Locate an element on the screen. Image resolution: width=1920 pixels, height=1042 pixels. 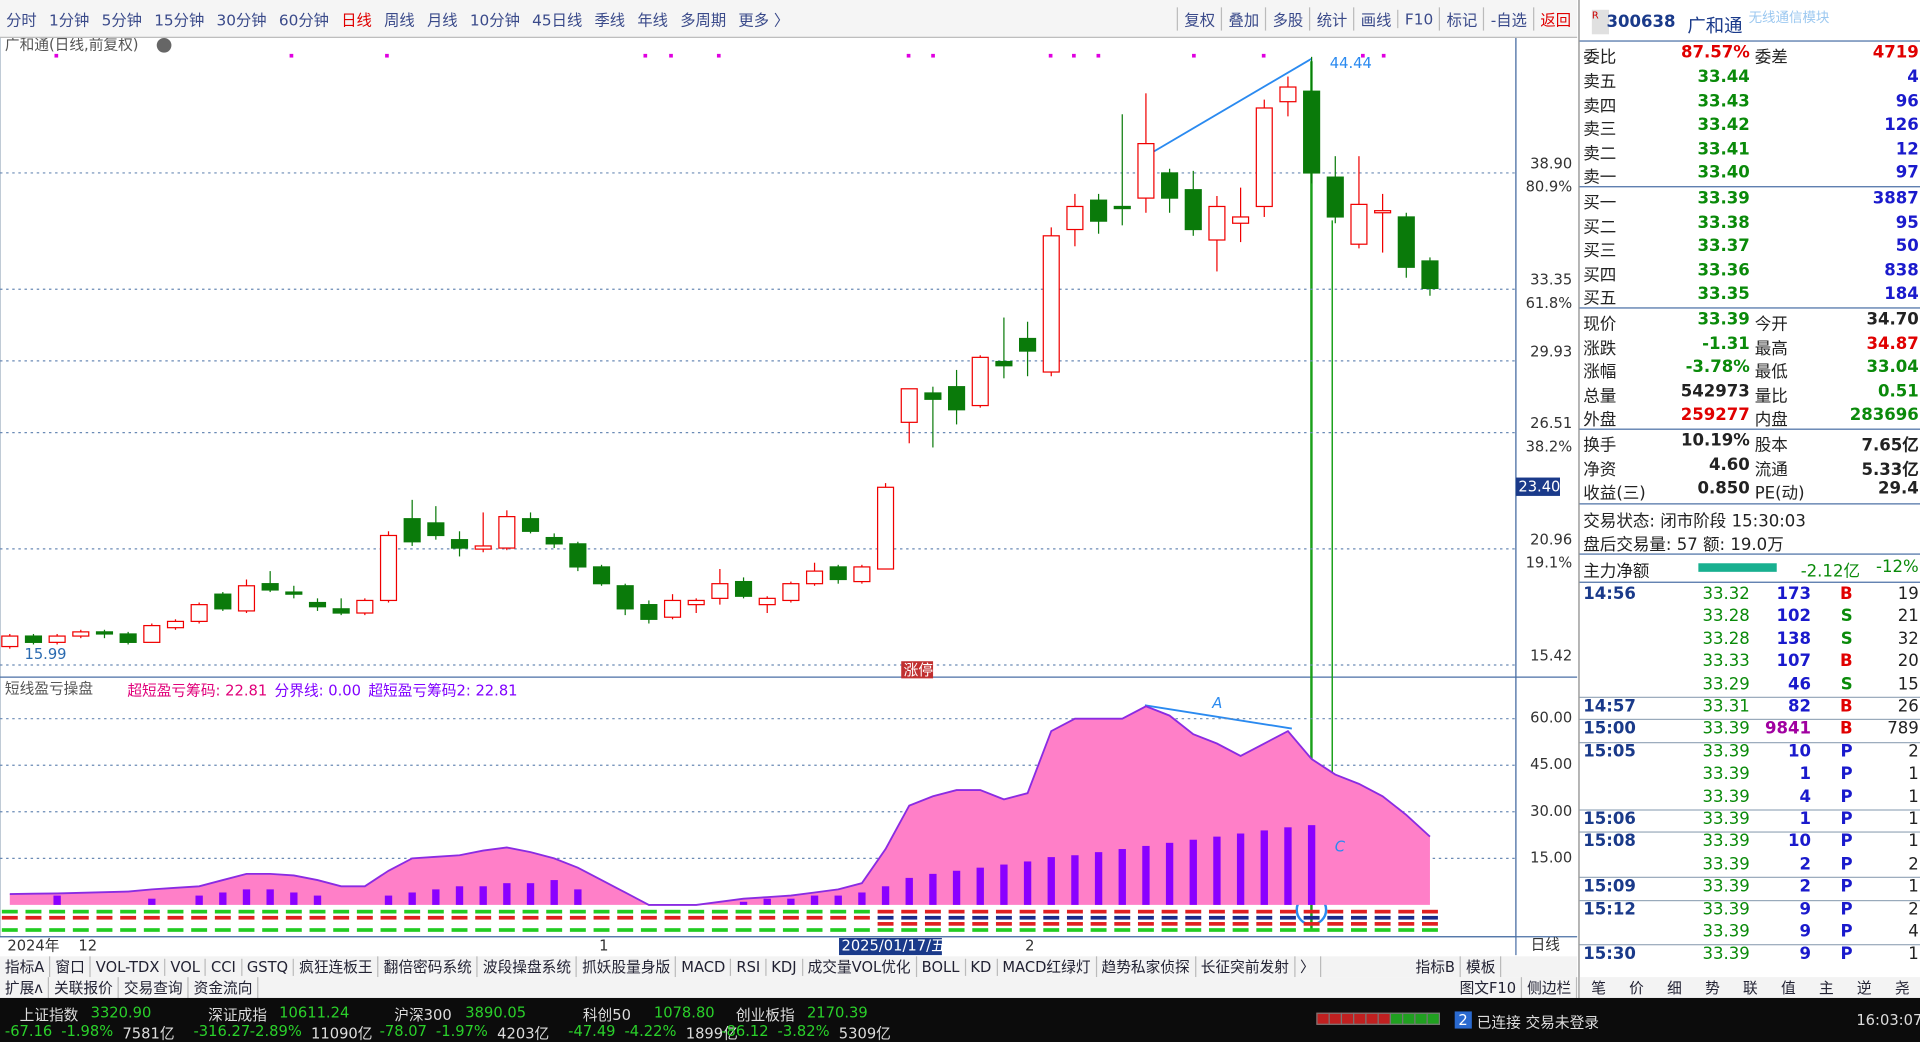
panel-tab: 价 is located at coordinates (1636, 988).